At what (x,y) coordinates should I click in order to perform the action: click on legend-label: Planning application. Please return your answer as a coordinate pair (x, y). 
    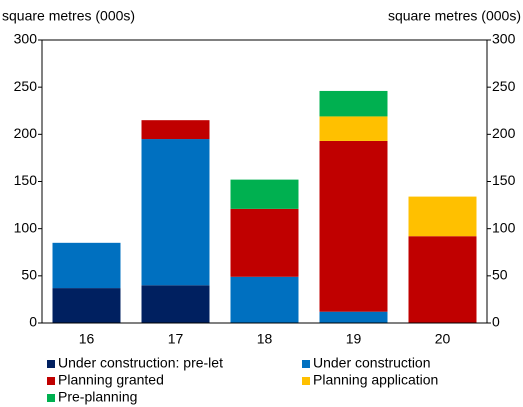
    Looking at the image, I should click on (375, 380).